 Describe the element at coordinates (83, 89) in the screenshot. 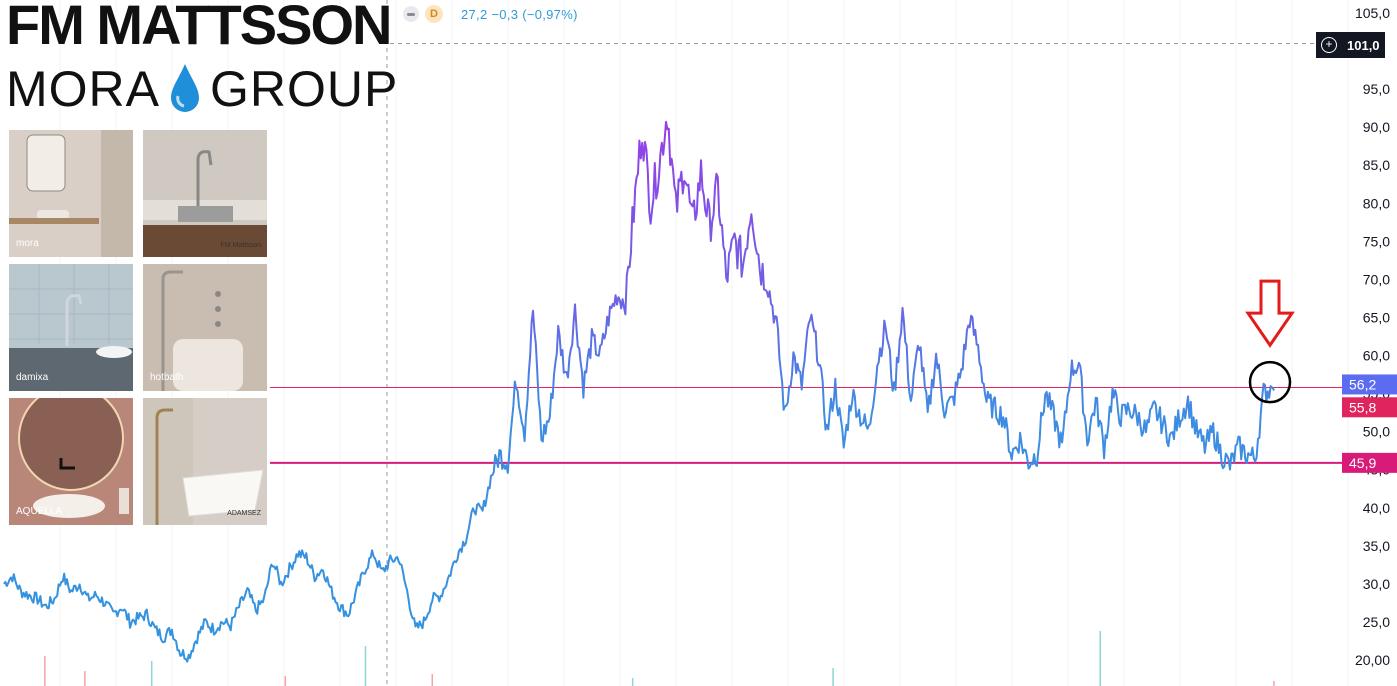

I see `logo-mora-text: MORA` at that location.